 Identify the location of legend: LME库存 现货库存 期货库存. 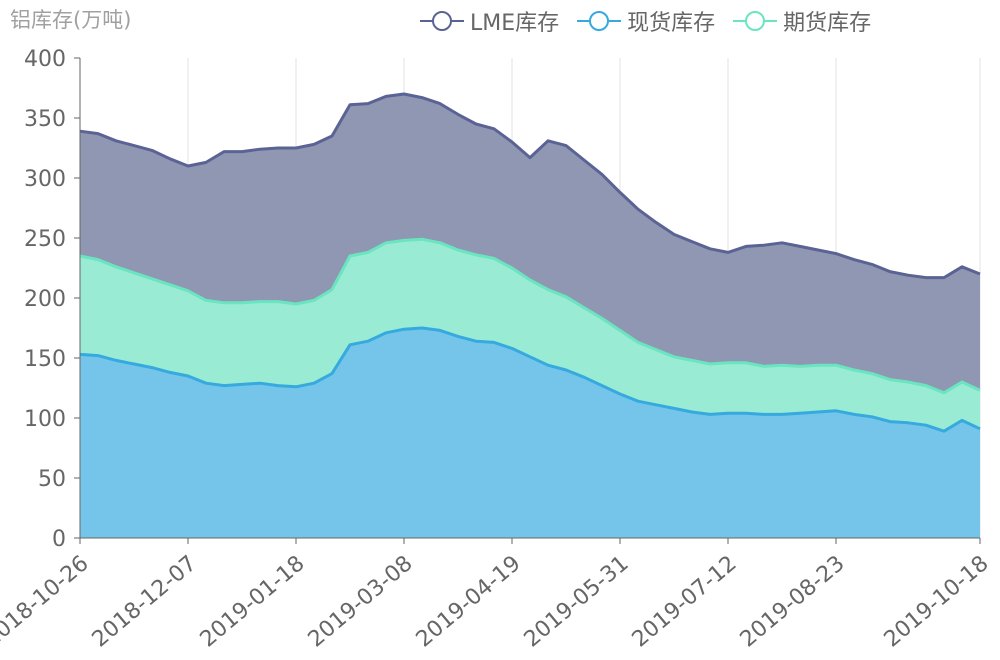
(645, 21).